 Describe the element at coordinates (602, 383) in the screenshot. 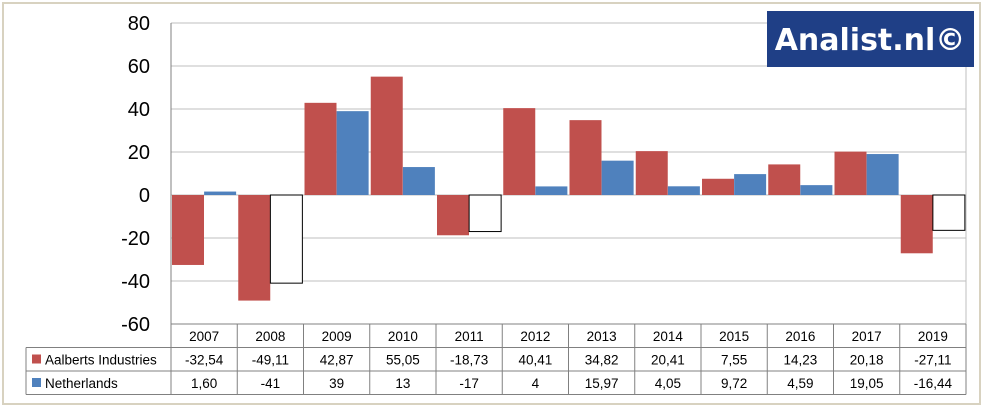

I see `data-label: 15,97` at that location.